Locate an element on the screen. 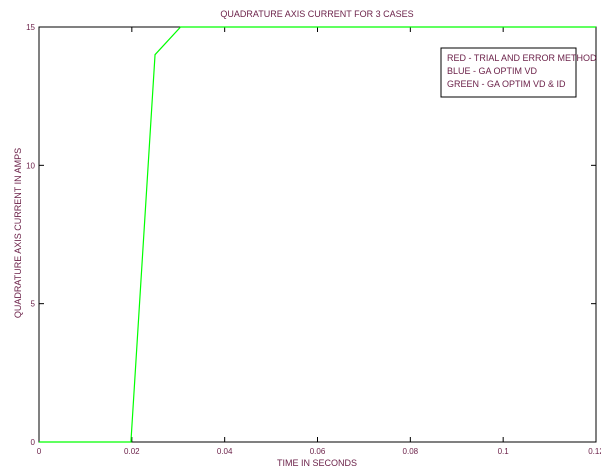 This screenshot has width=601, height=470. legend-box is located at coordinates (508, 72).